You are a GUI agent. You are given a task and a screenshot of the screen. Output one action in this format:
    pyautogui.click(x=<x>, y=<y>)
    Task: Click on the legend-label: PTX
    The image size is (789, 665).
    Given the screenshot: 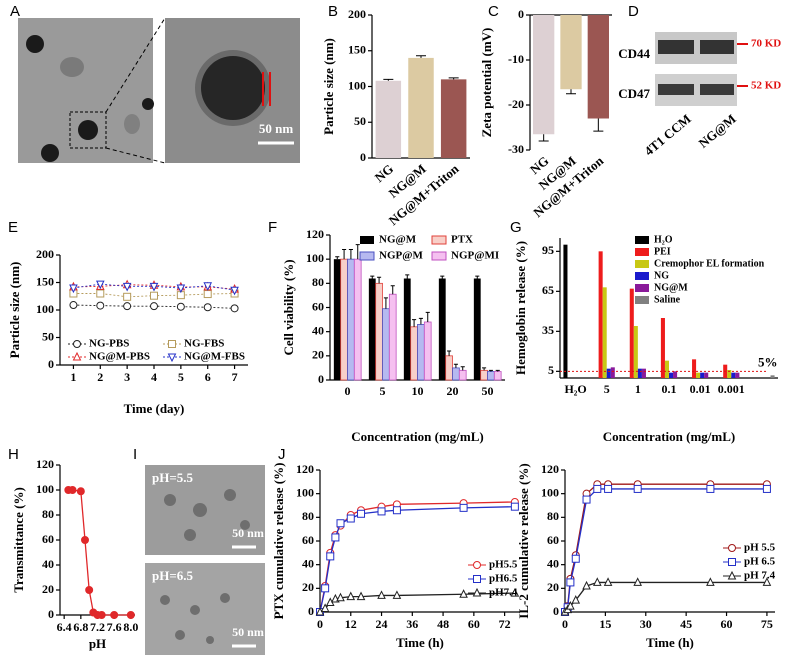 What is the action you would take?
    pyautogui.click(x=462, y=240)
    